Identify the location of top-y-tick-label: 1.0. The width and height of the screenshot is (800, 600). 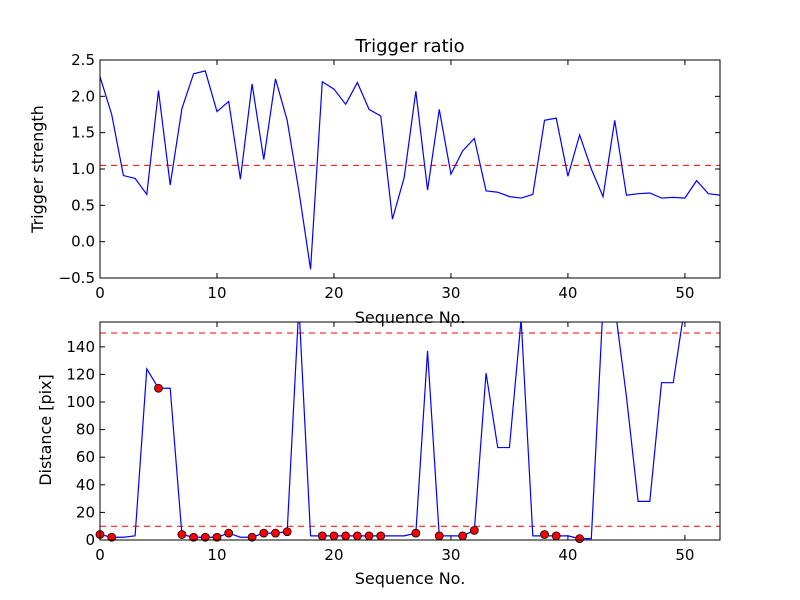
(83, 169).